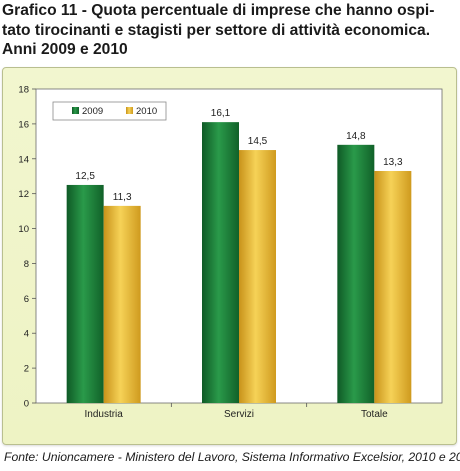 The width and height of the screenshot is (460, 471). Describe the element at coordinates (27, 247) in the screenshot. I see `y-axis: 0 2 4 6 8 10 12 14 16 18` at that location.